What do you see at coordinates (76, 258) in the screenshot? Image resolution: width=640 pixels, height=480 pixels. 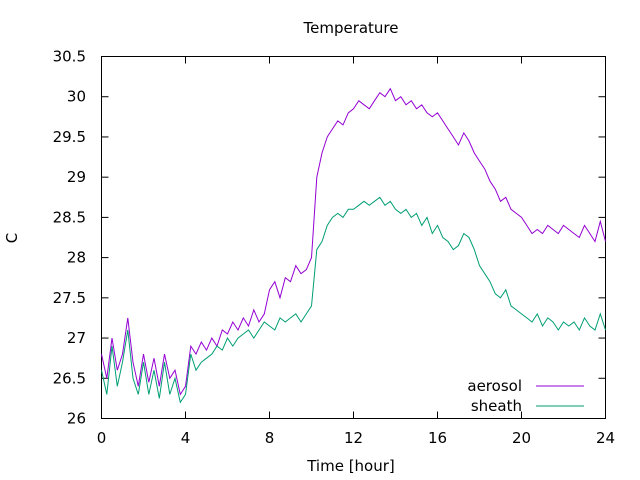 I see `y-tick-label: 28` at bounding box center [76, 258].